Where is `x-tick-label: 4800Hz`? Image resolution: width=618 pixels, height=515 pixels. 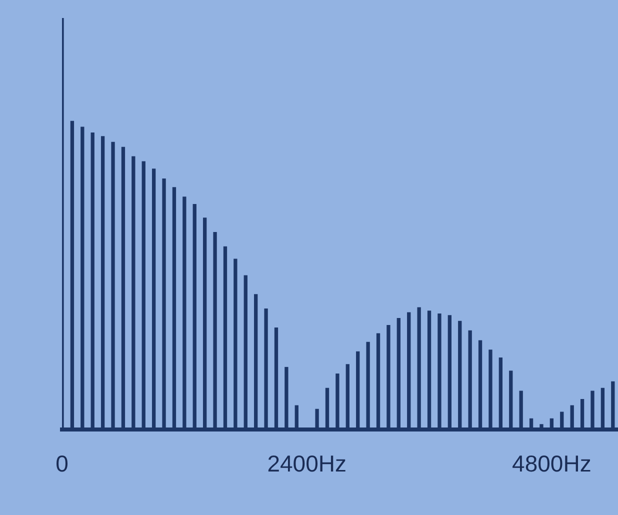
x-tick-label: 4800Hz is located at coordinates (552, 463).